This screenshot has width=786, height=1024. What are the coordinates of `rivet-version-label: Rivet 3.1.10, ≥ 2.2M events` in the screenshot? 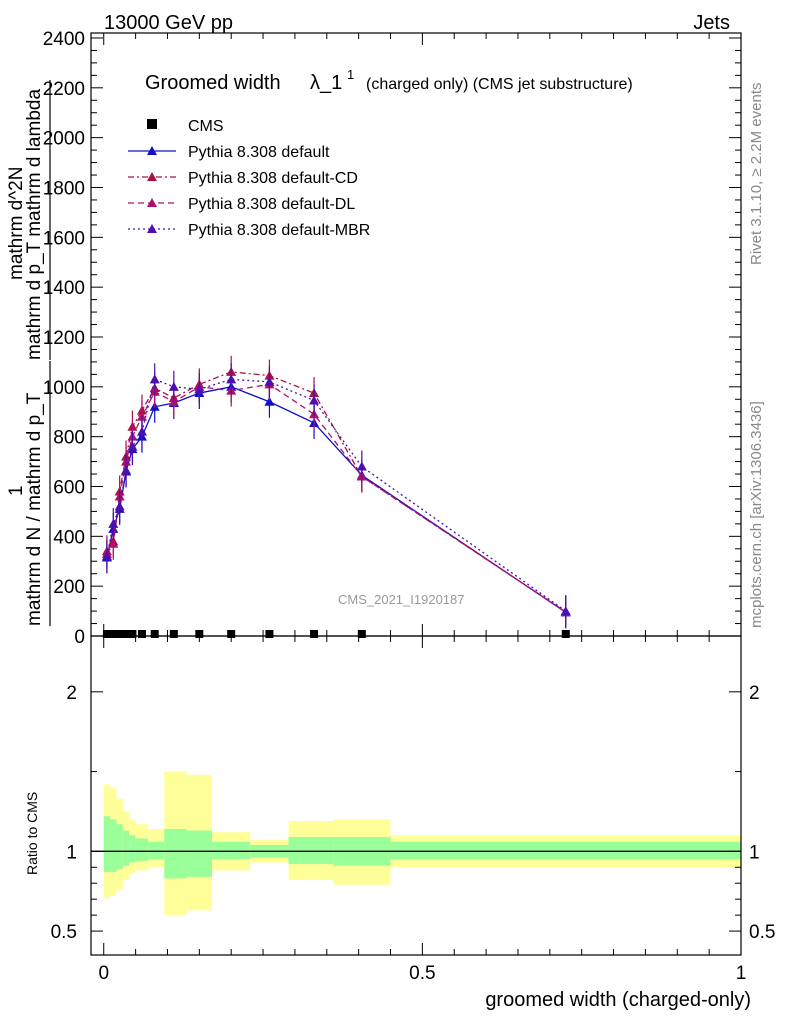 It's located at (756, 174).